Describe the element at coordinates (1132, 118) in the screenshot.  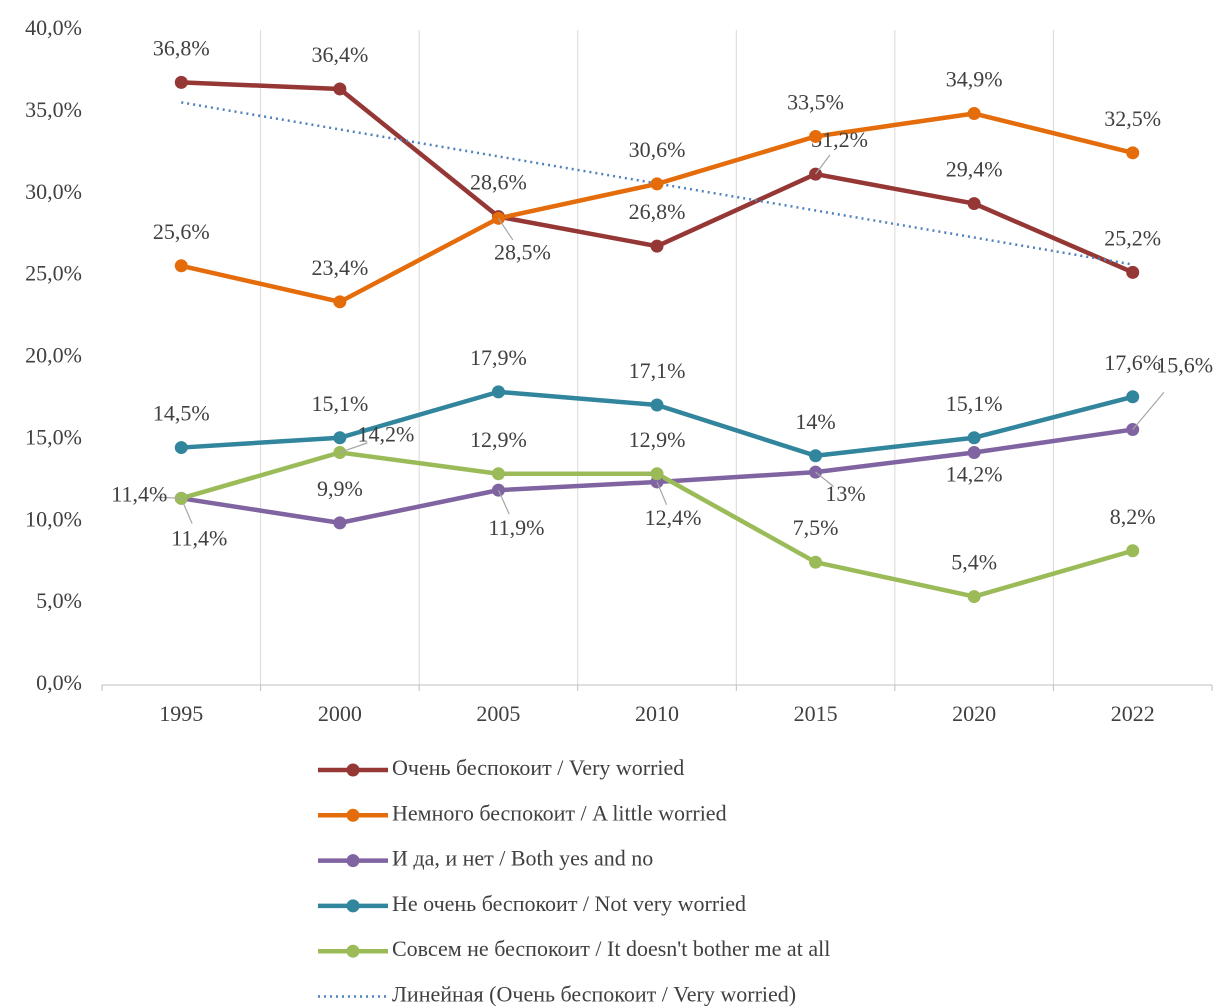
I see `data-label: 32,5%` at that location.